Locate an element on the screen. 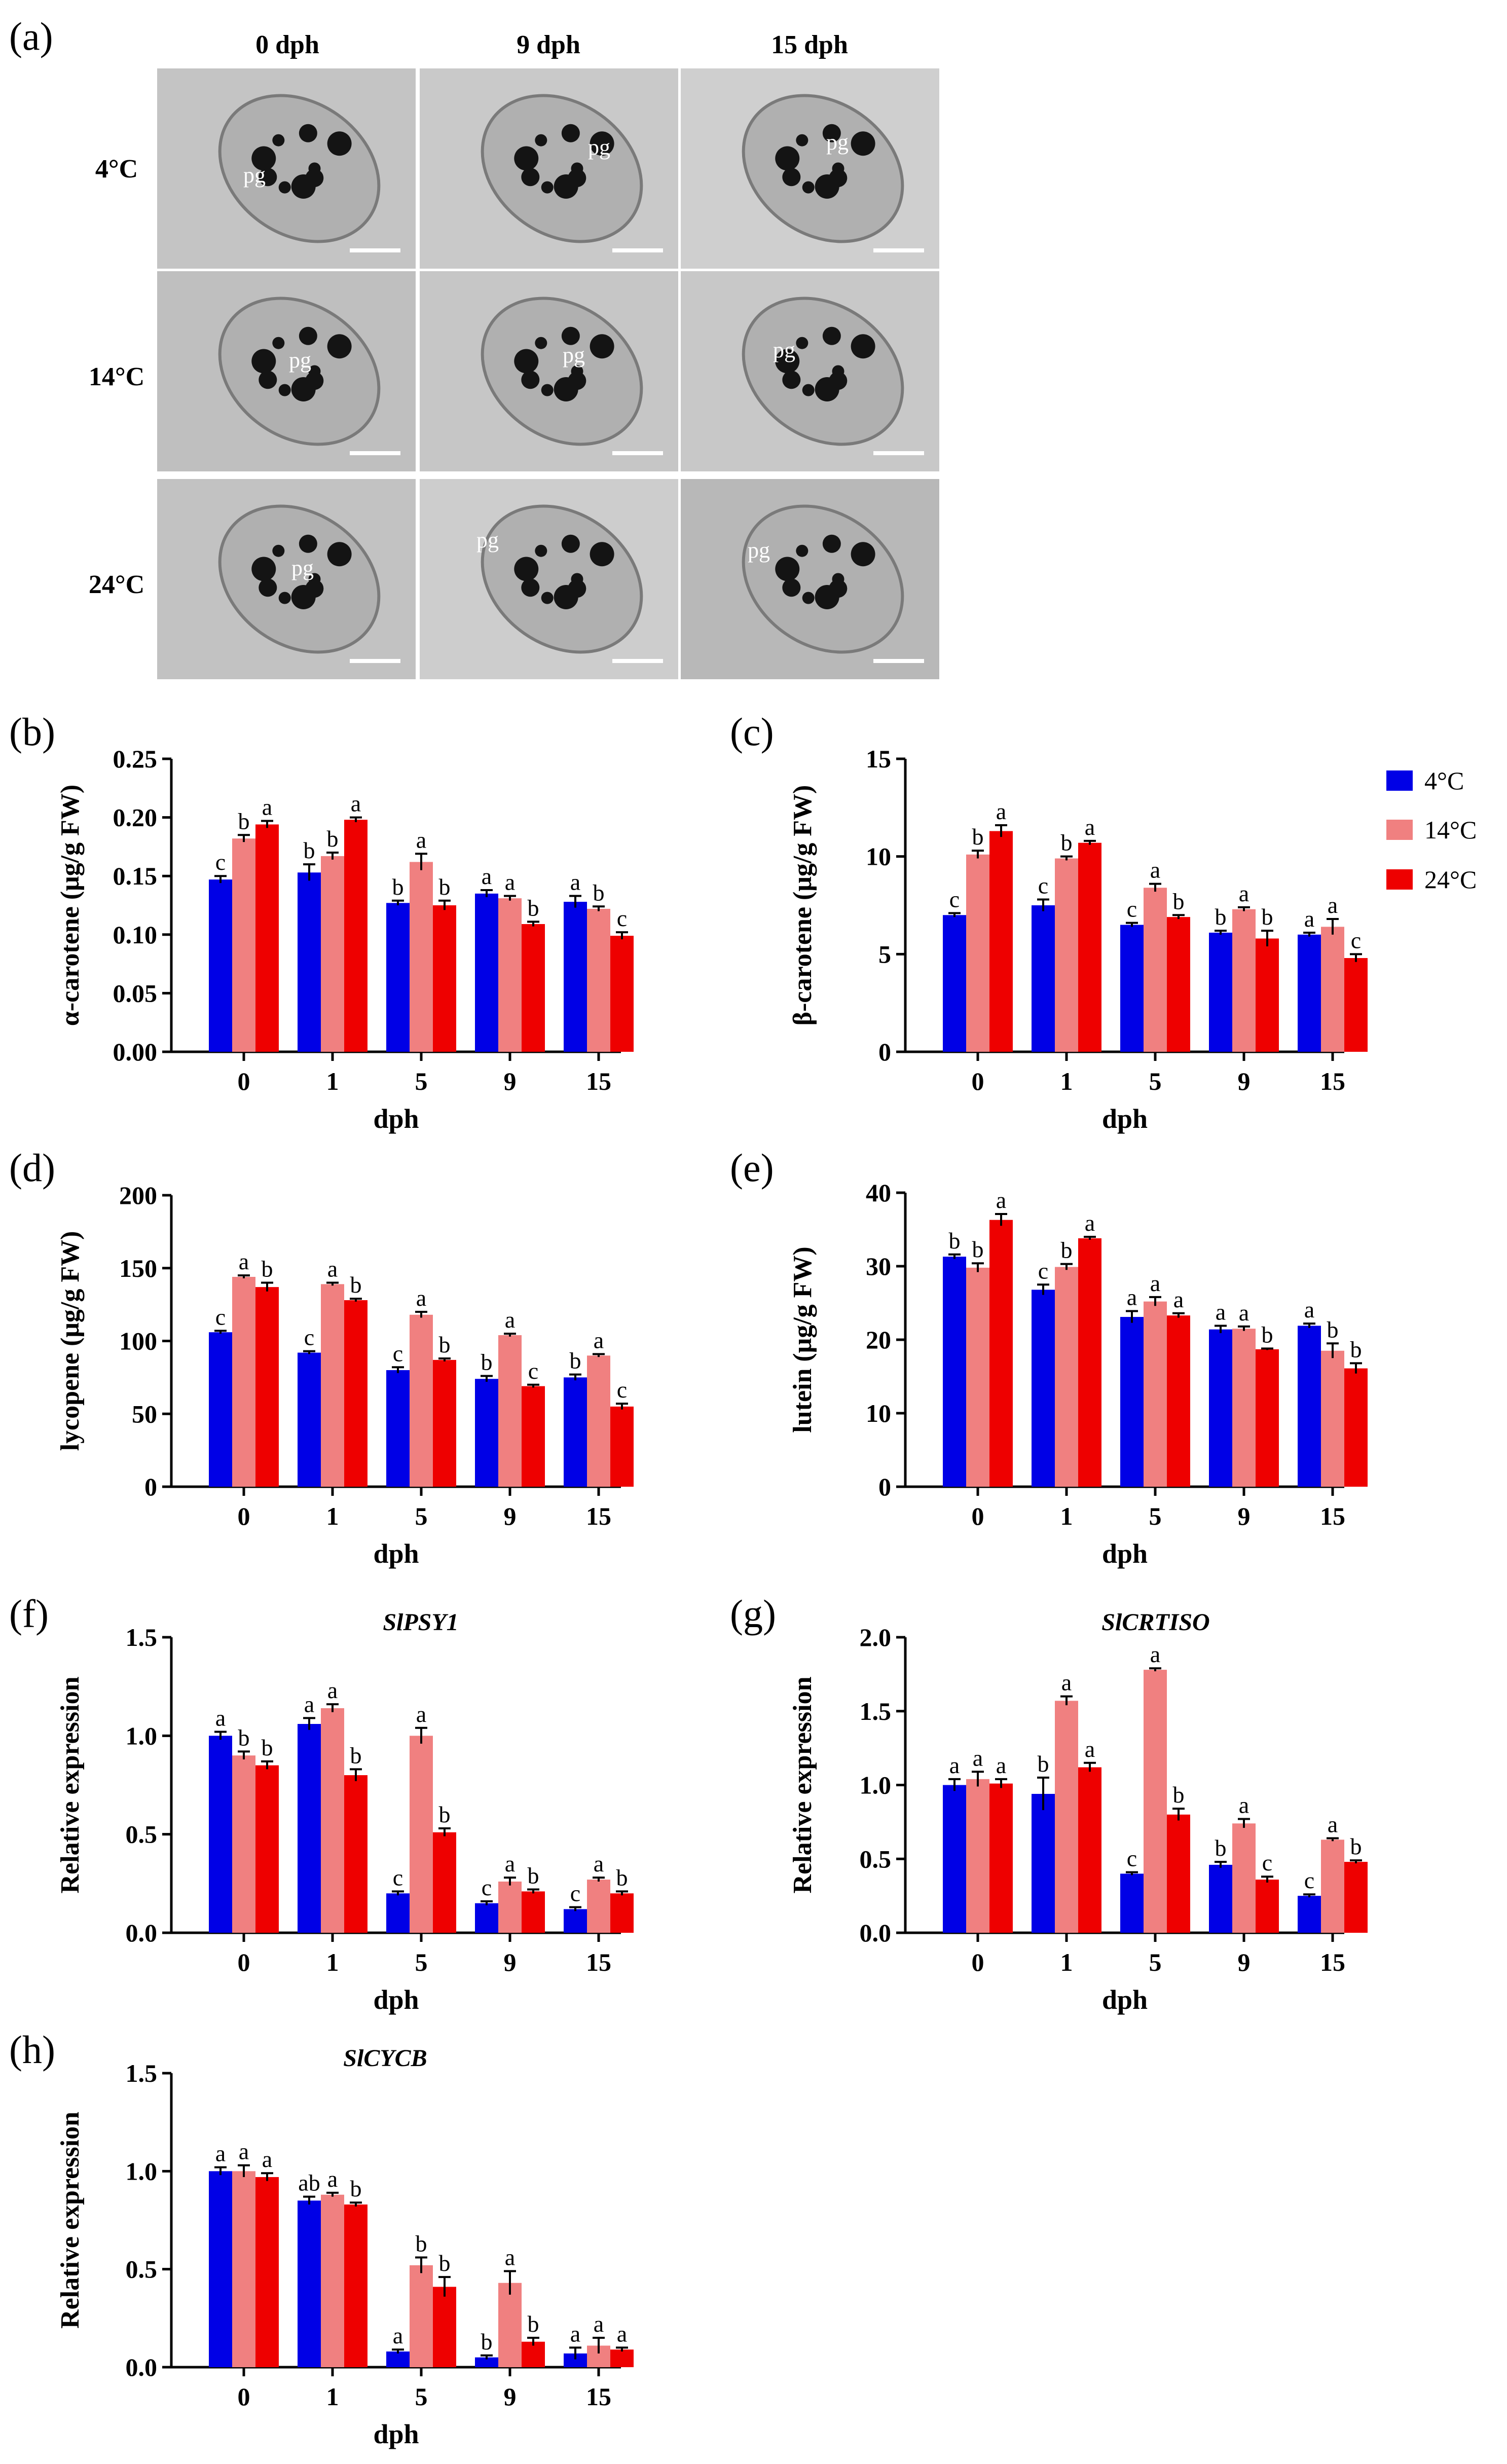 This screenshot has width=1507, height=2464. chart-g-ytick-label-4: 2.0 is located at coordinates (876, 1637).